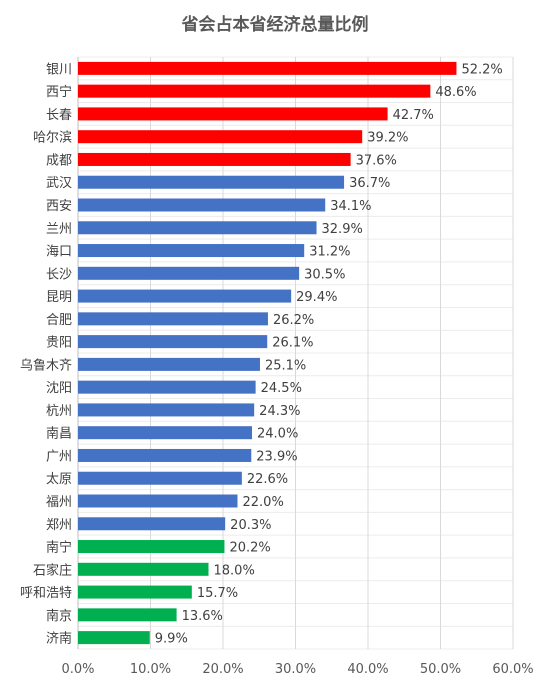 The image size is (550, 688). I want to click on category-label: 武汉, so click(59, 183).